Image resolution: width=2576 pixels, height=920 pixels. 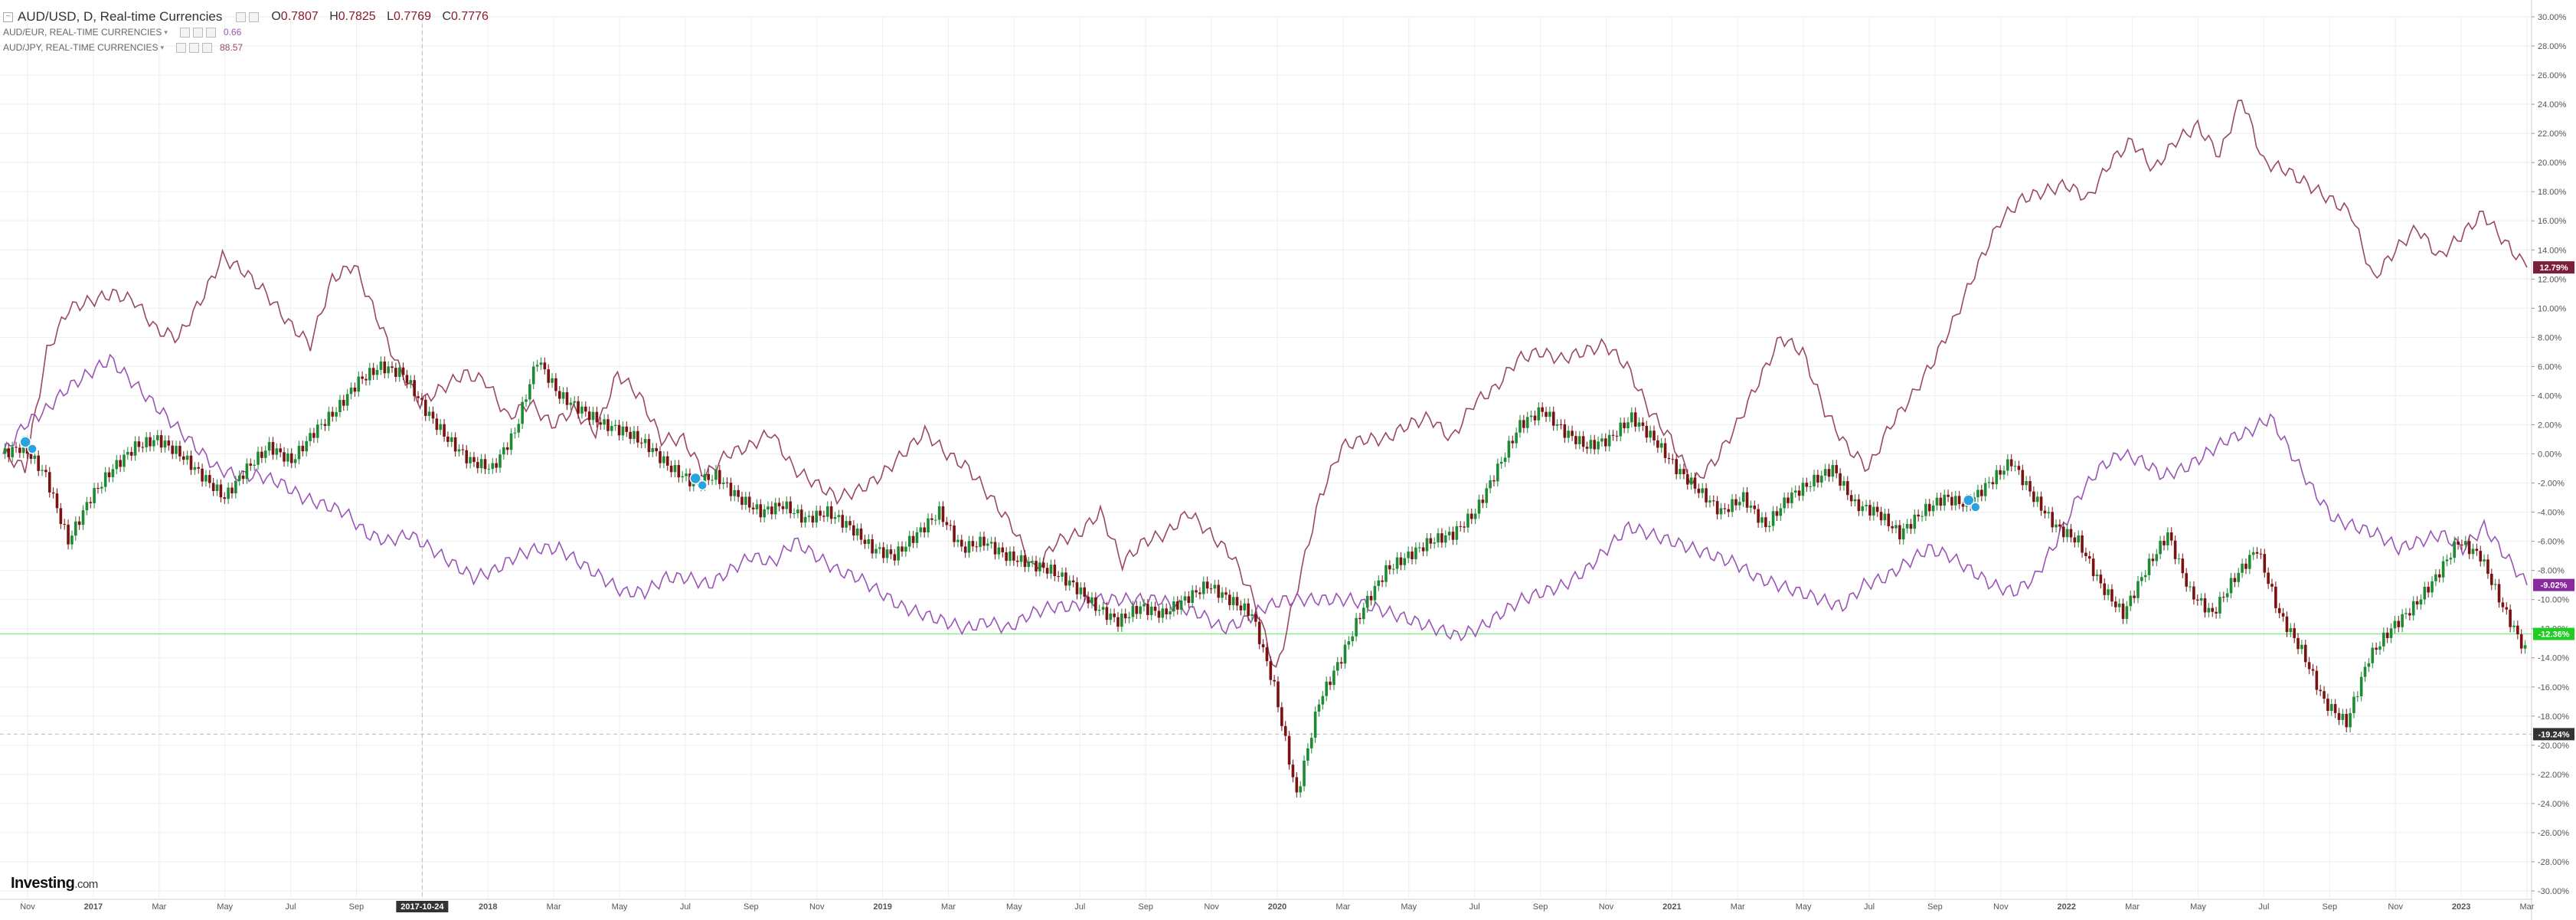 I want to click on y-tick-label: -2.00%, so click(x=2551, y=484).